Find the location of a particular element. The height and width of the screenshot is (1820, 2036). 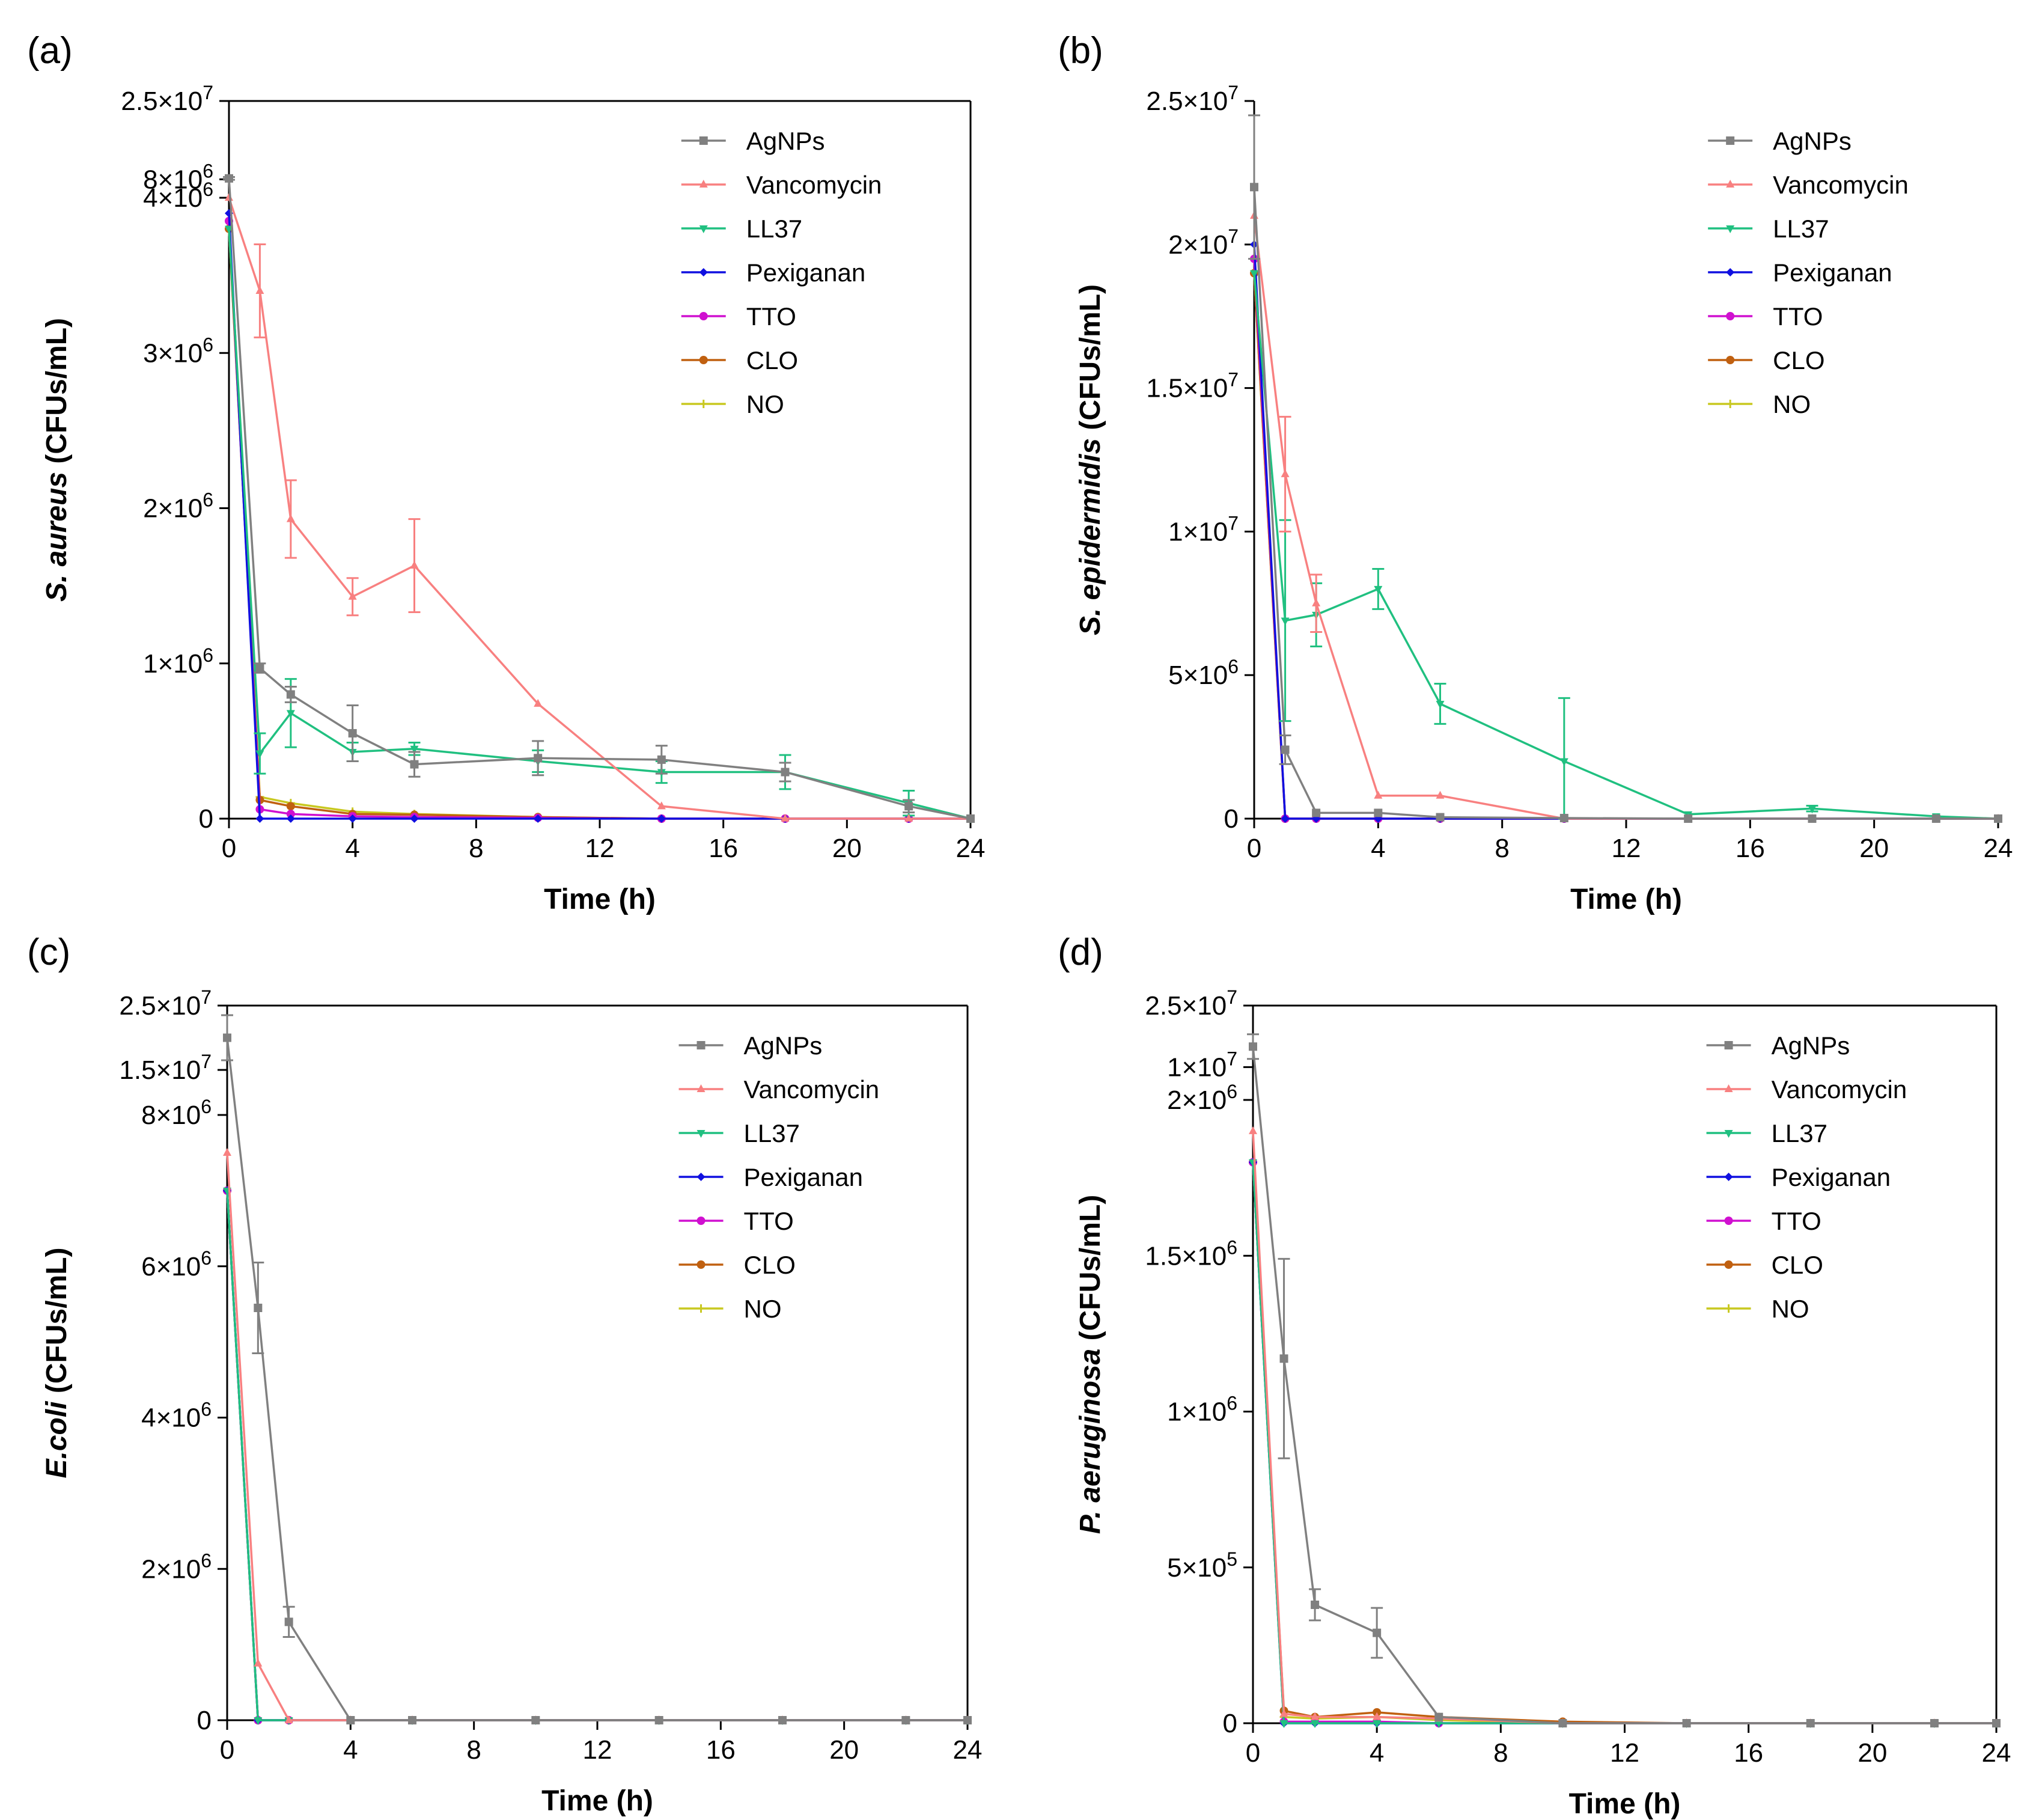

series-ll37 is located at coordinates (1625, 1444).